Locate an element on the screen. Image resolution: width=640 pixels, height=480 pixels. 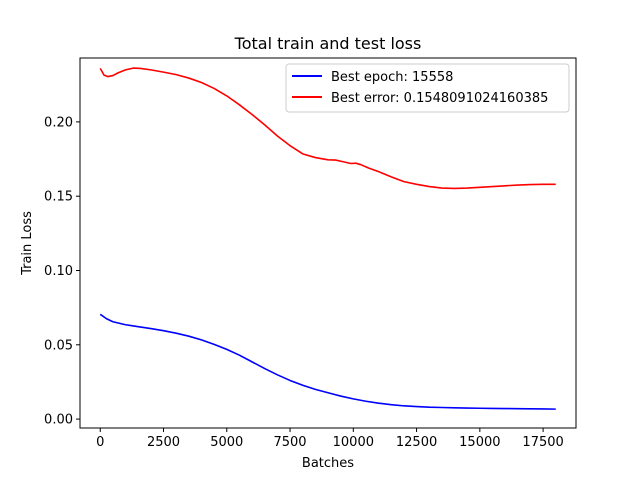
x-axis-label: Batches is located at coordinates (328, 463).